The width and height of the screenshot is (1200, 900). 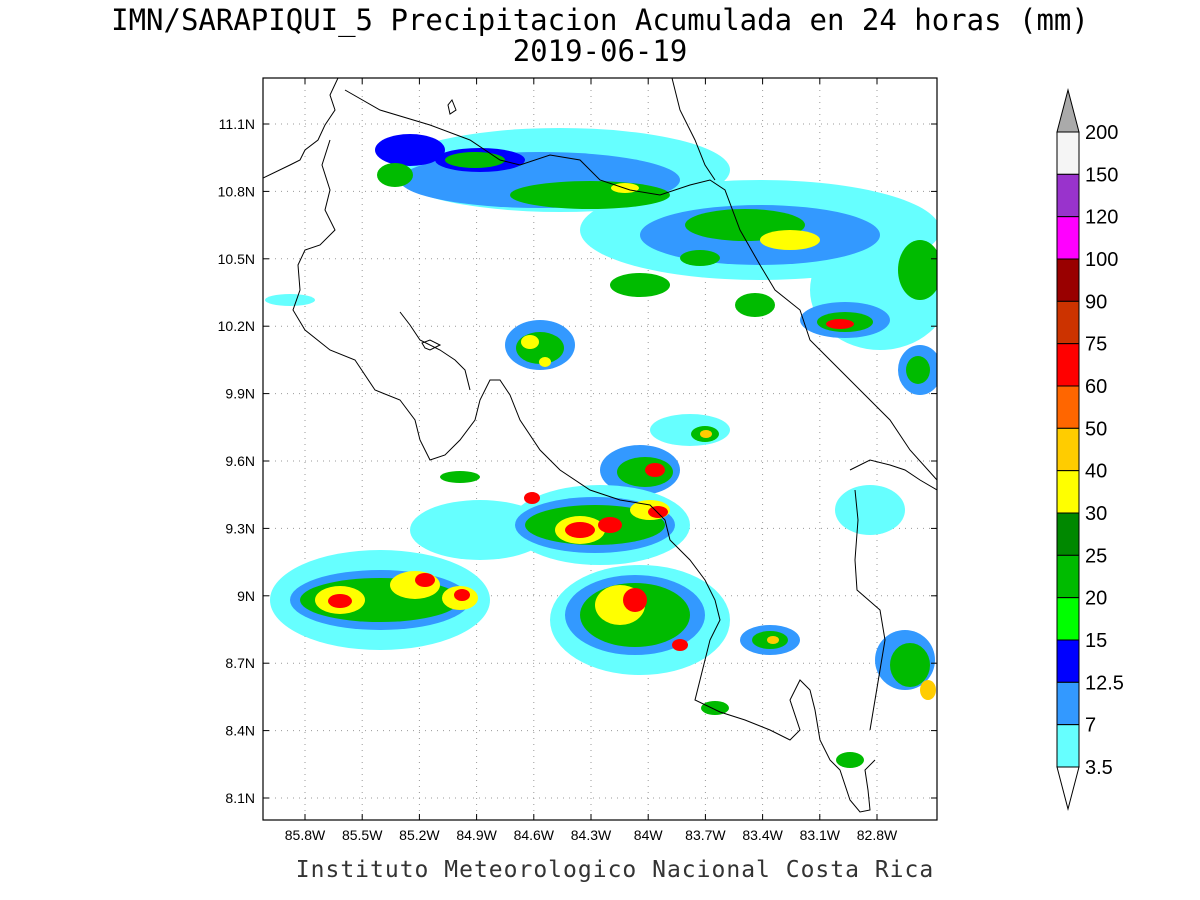 What do you see at coordinates (1101, 175) in the screenshot?
I see `colorbar-label: 150` at bounding box center [1101, 175].